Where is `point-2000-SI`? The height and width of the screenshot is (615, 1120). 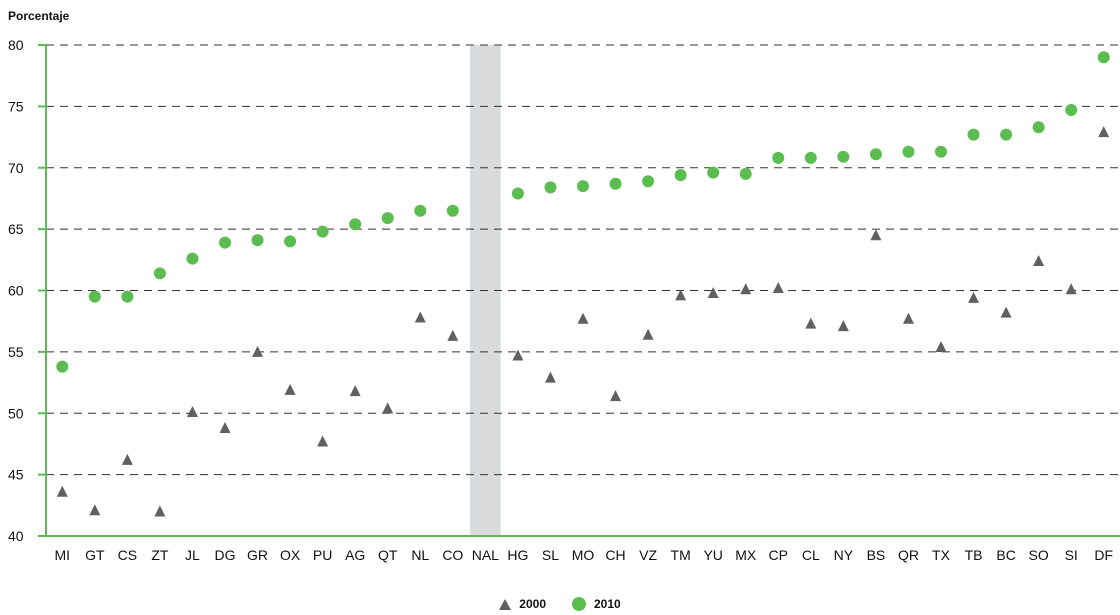
point-2000-SI is located at coordinates (1071, 289).